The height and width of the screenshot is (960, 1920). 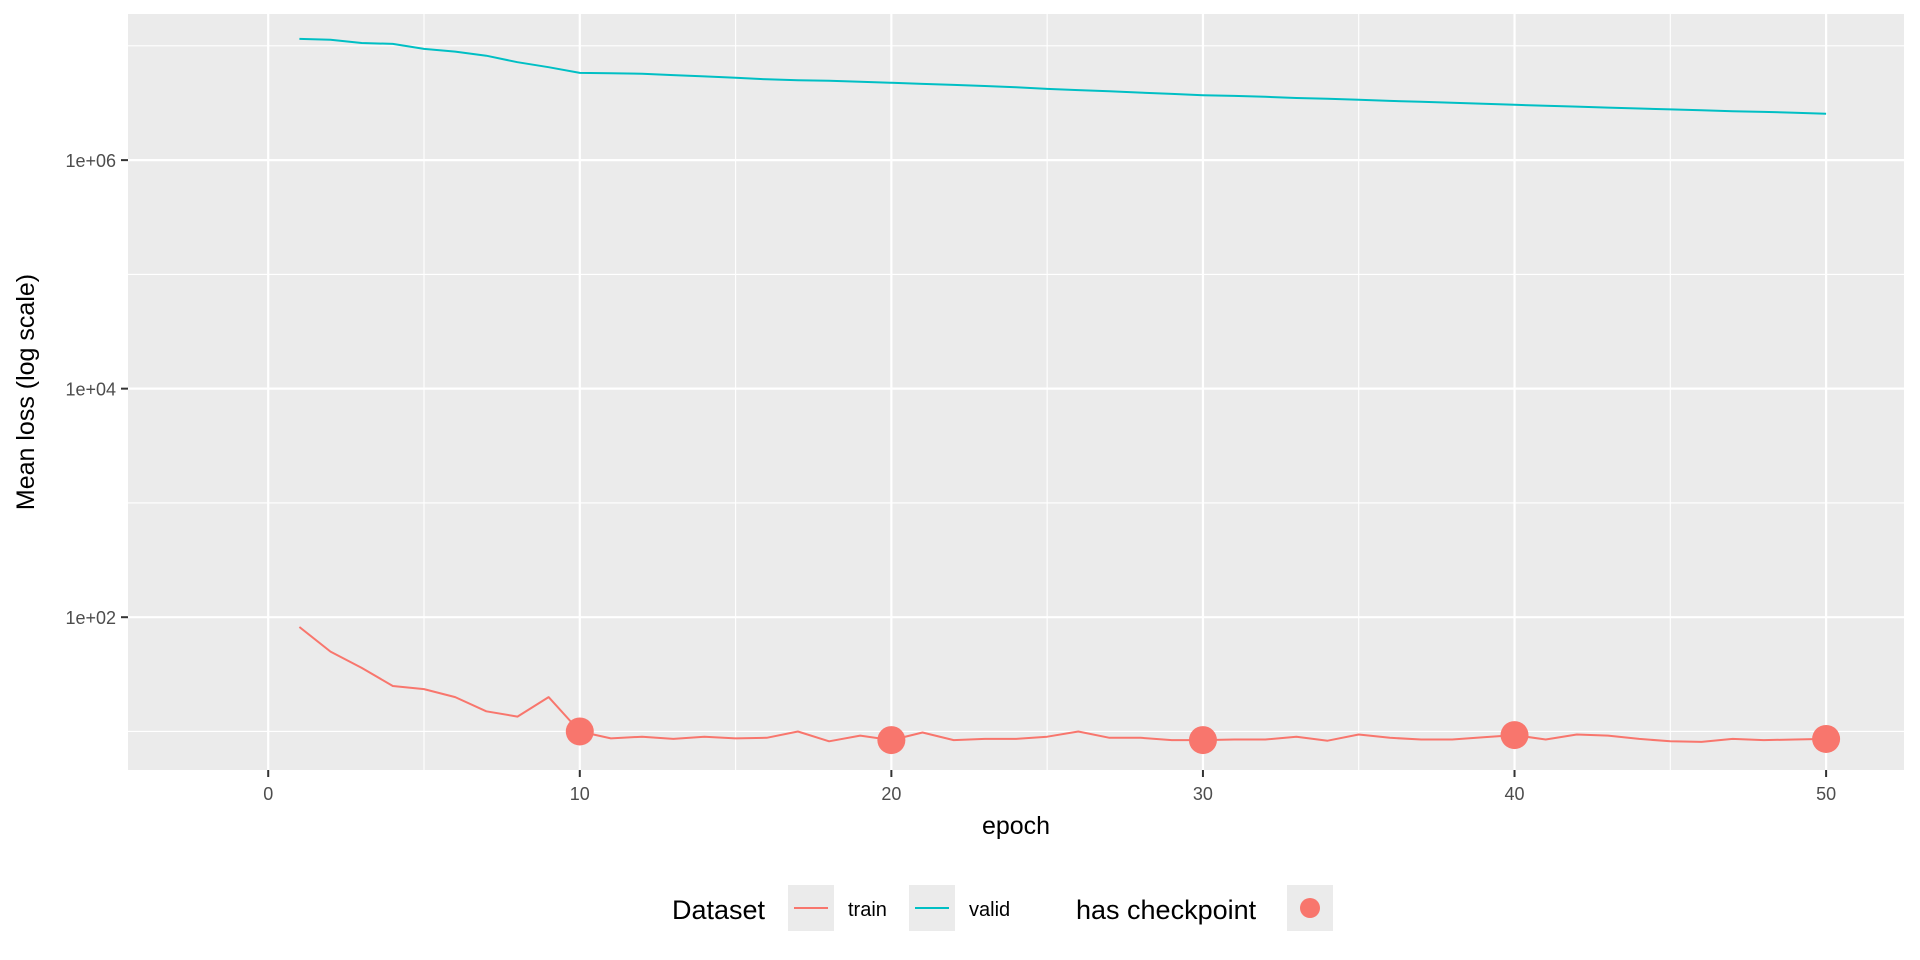 What do you see at coordinates (580, 794) in the screenshot?
I see `x-tick-label: 10` at bounding box center [580, 794].